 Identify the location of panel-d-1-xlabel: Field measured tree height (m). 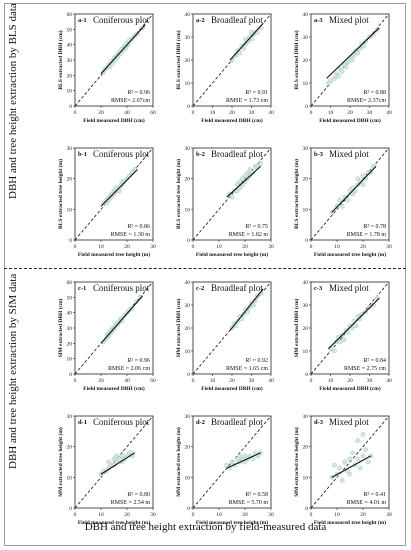
(114, 522).